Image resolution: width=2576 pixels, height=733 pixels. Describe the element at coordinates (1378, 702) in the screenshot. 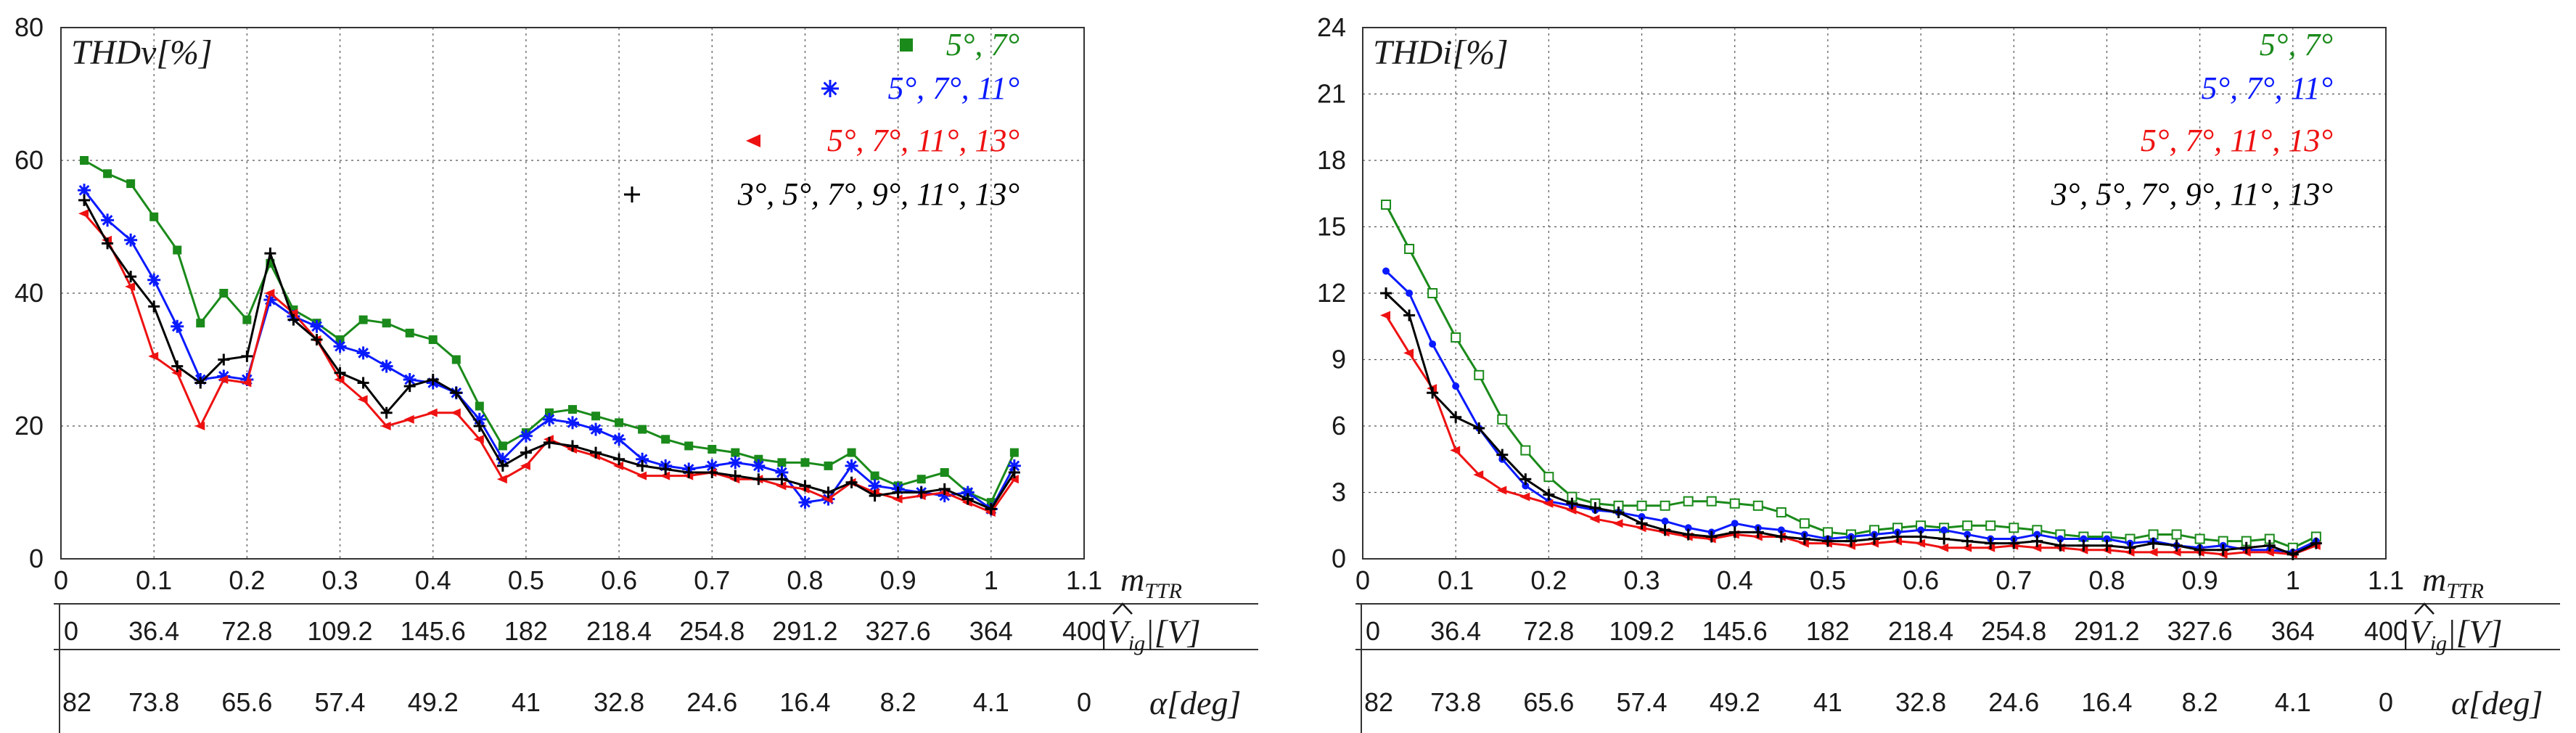

I see `alpha-tick-label: 82` at that location.